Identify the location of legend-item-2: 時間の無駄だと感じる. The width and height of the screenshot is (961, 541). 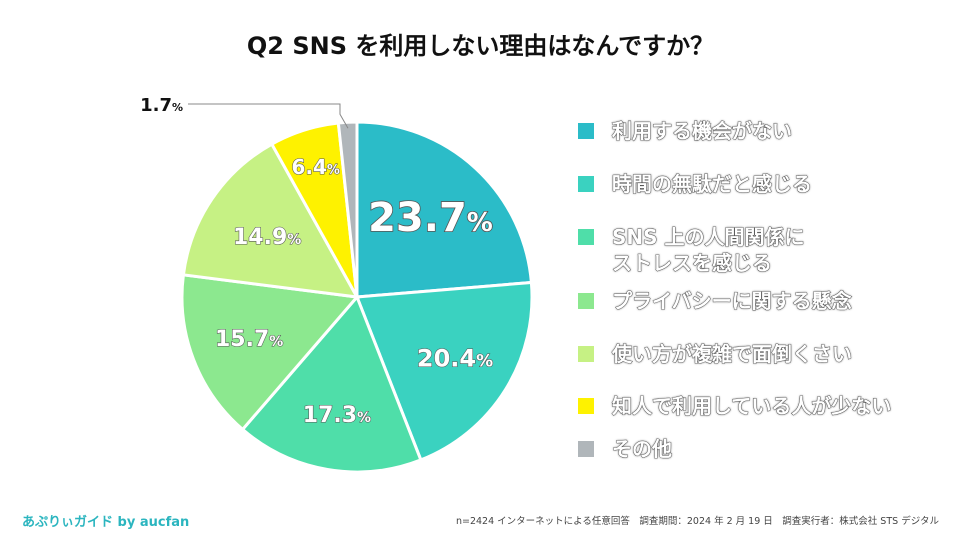
(695, 184).